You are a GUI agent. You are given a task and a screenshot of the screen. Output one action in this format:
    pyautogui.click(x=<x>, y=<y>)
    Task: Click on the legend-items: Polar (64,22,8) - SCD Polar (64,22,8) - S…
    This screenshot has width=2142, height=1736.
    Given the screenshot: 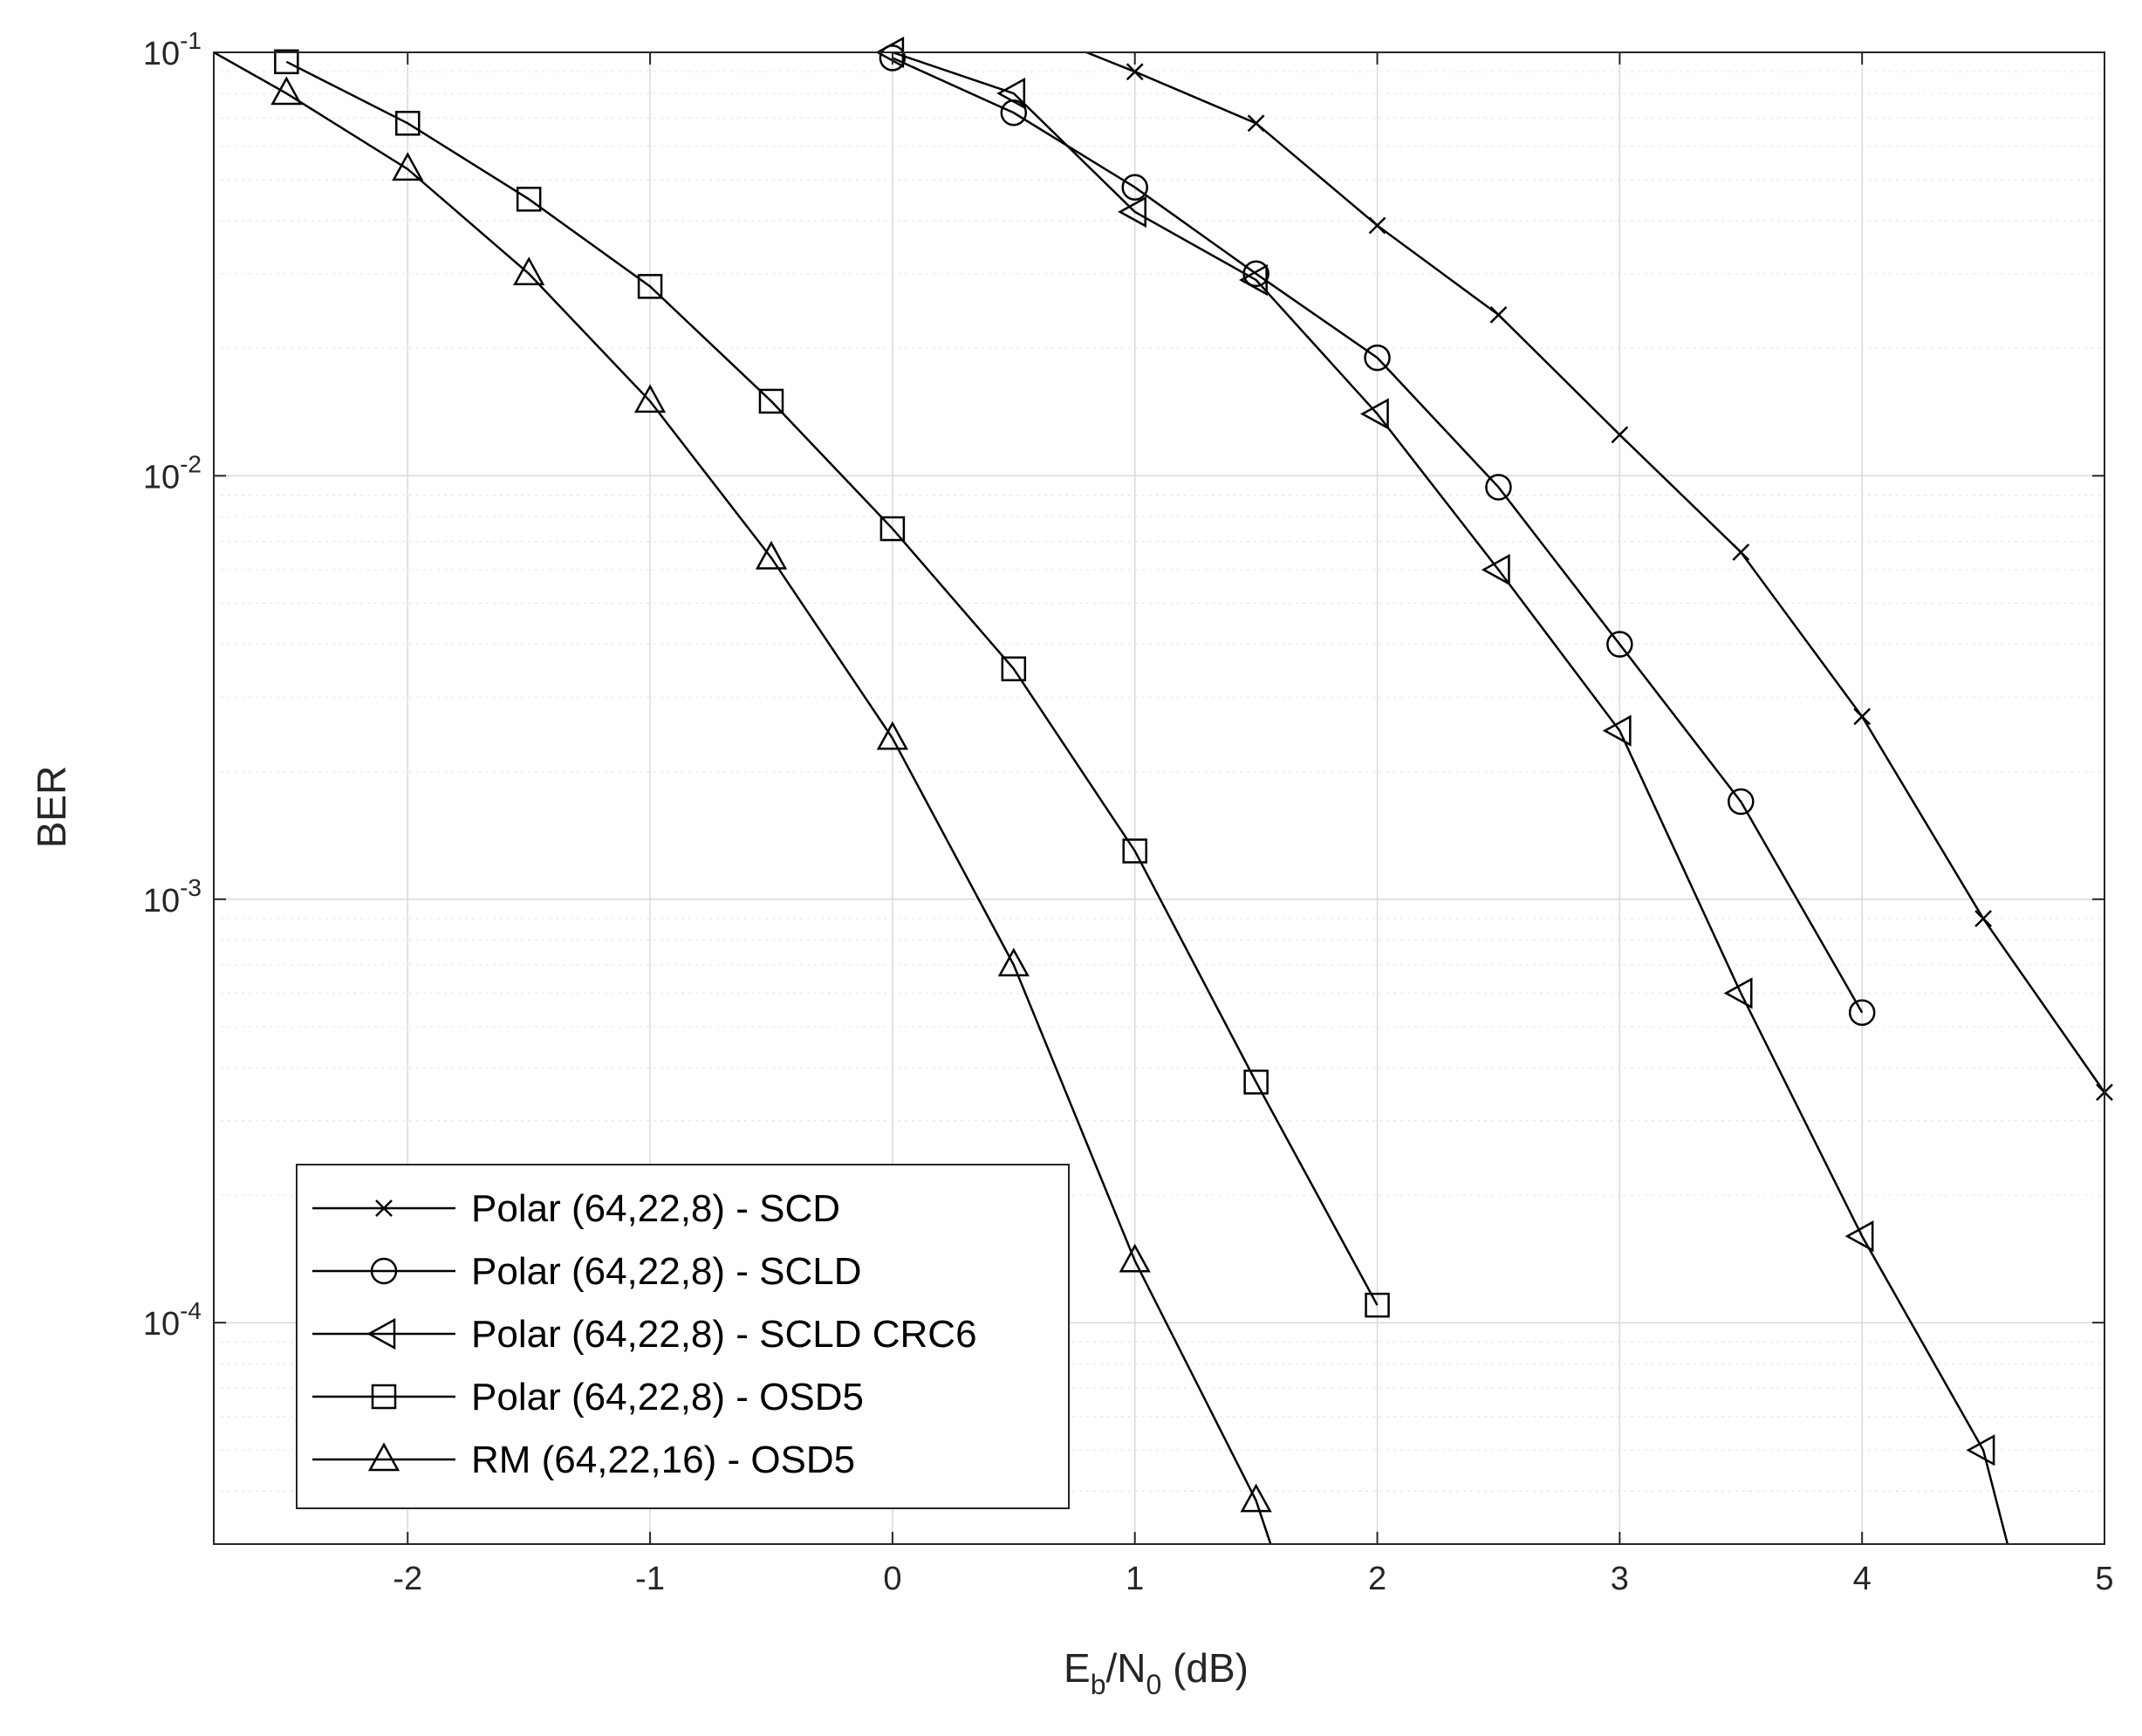 What is the action you would take?
    pyautogui.click(x=644, y=1334)
    